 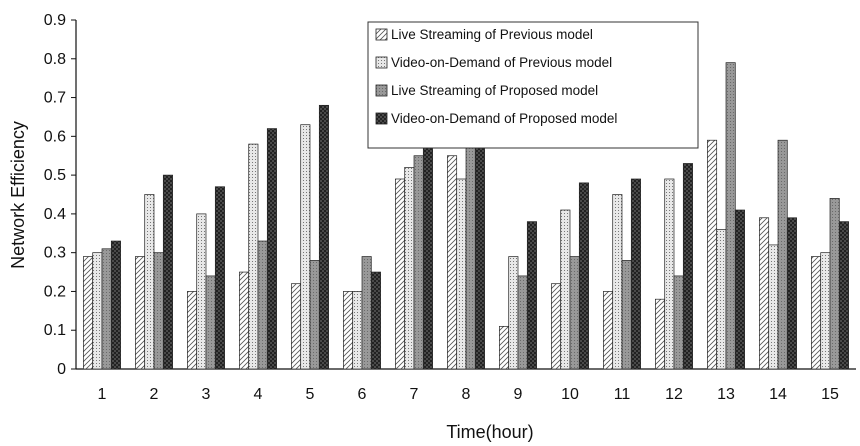 What do you see at coordinates (414, 394) in the screenshot?
I see `x-tick-label: 7` at bounding box center [414, 394].